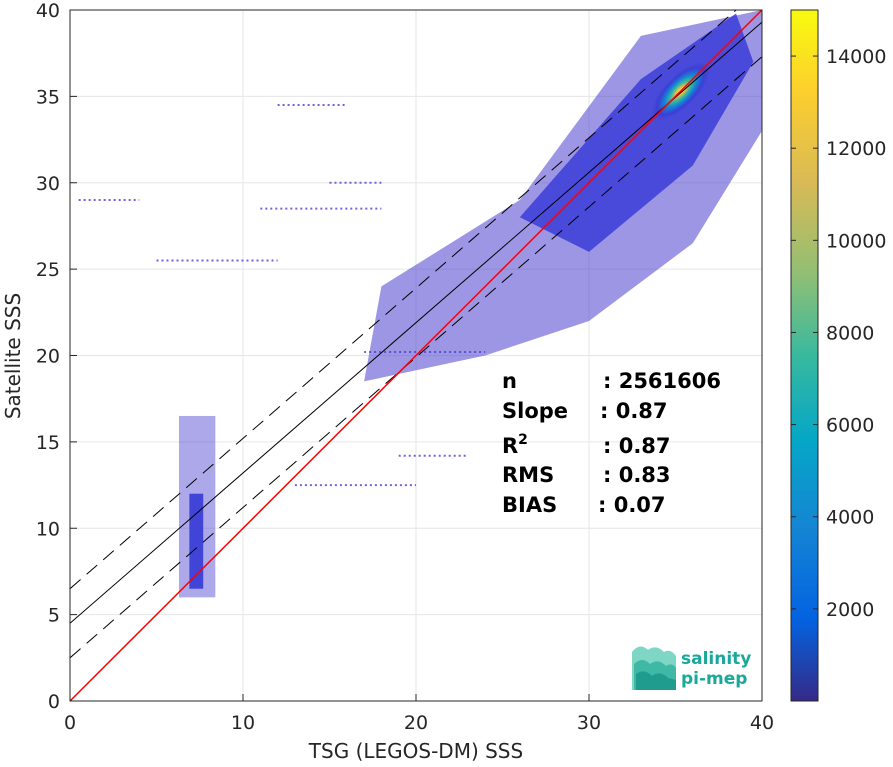  Describe the element at coordinates (856, 149) in the screenshot. I see `colorbar-tick-label: 12000` at that location.